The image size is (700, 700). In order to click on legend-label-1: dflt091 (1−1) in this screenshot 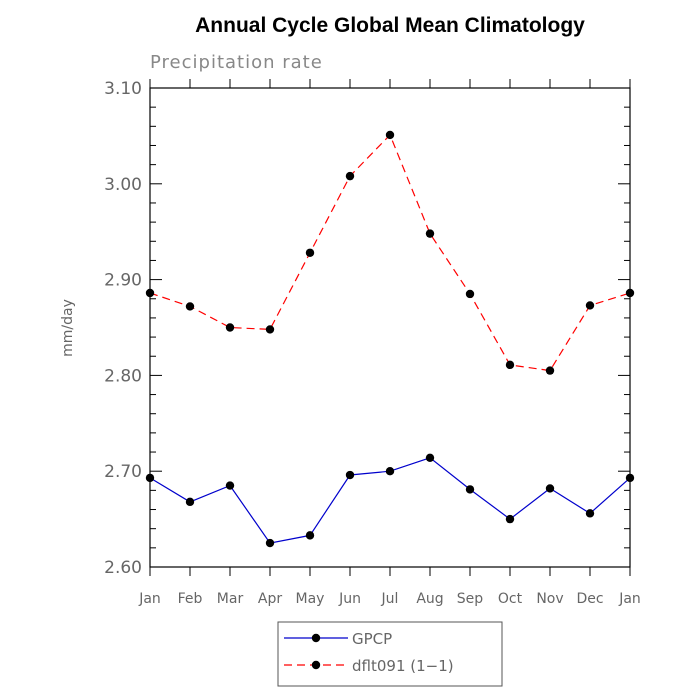, I will do `click(403, 666)`.